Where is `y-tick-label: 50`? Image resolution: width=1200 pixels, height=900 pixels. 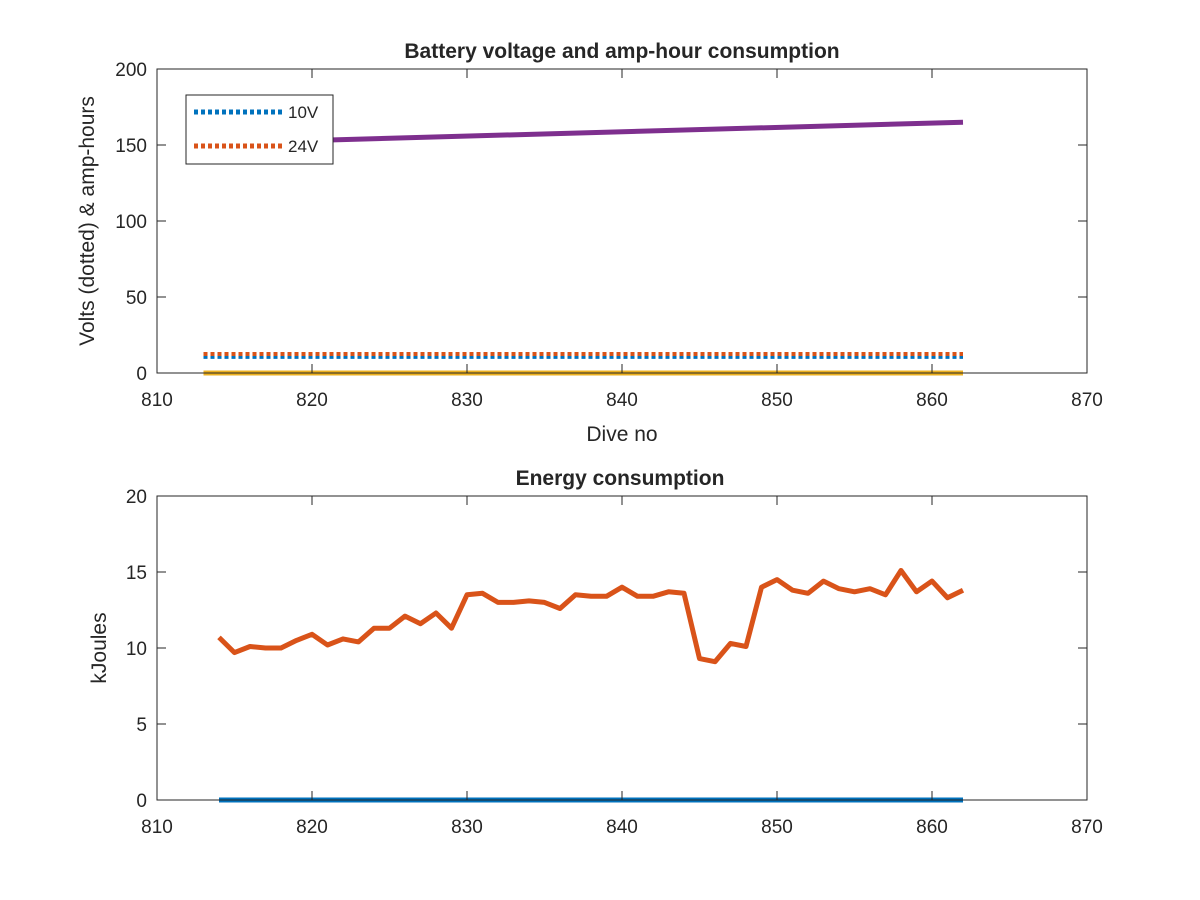
y-tick-label: 50 is located at coordinates (136, 298).